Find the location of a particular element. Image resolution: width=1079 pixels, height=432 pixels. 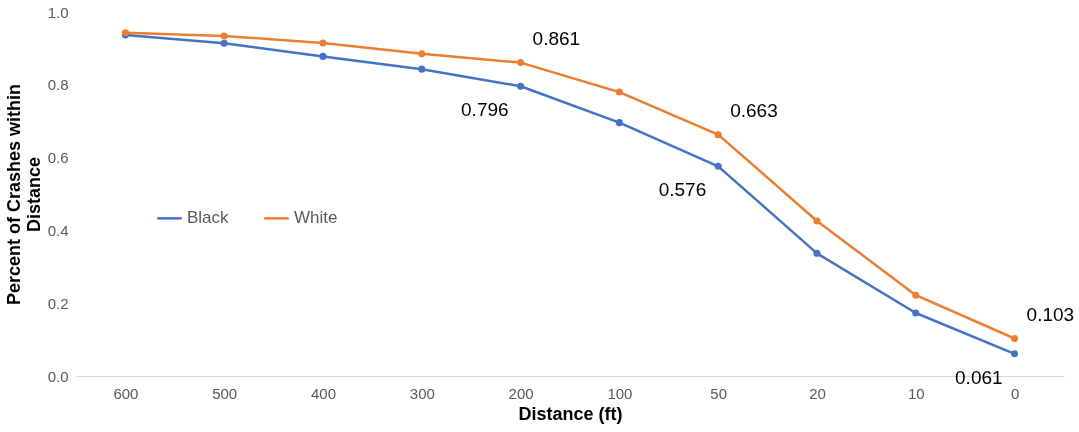

data-label: 0.861 is located at coordinates (556, 38).